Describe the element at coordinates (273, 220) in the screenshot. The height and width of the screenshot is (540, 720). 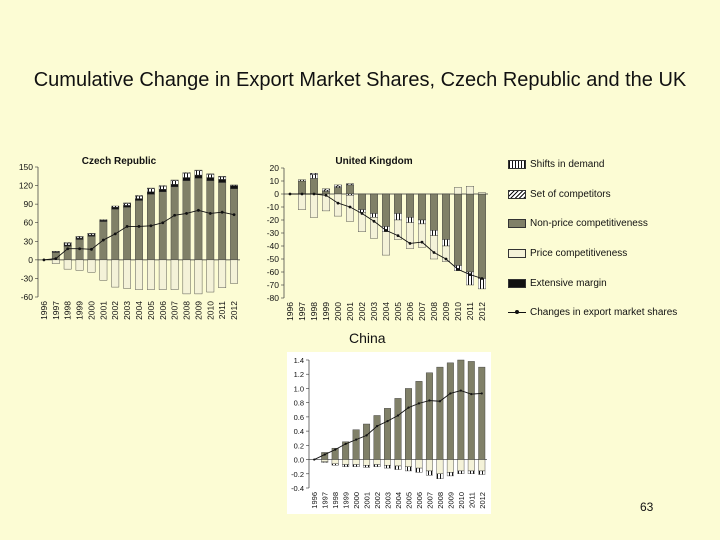
I see `y-tick-label: -20` at that location.